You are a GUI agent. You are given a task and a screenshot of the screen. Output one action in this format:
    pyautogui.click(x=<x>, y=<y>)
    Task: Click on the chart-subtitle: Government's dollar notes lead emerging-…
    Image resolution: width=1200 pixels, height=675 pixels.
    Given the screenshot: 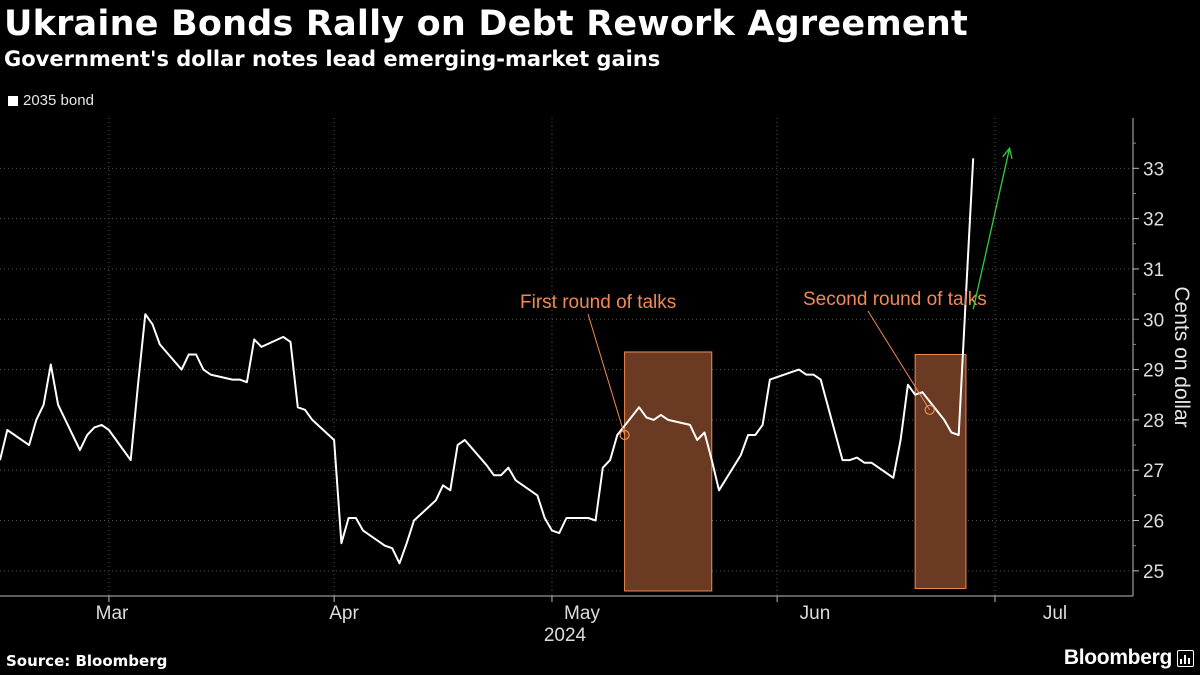 What is the action you would take?
    pyautogui.click(x=332, y=59)
    